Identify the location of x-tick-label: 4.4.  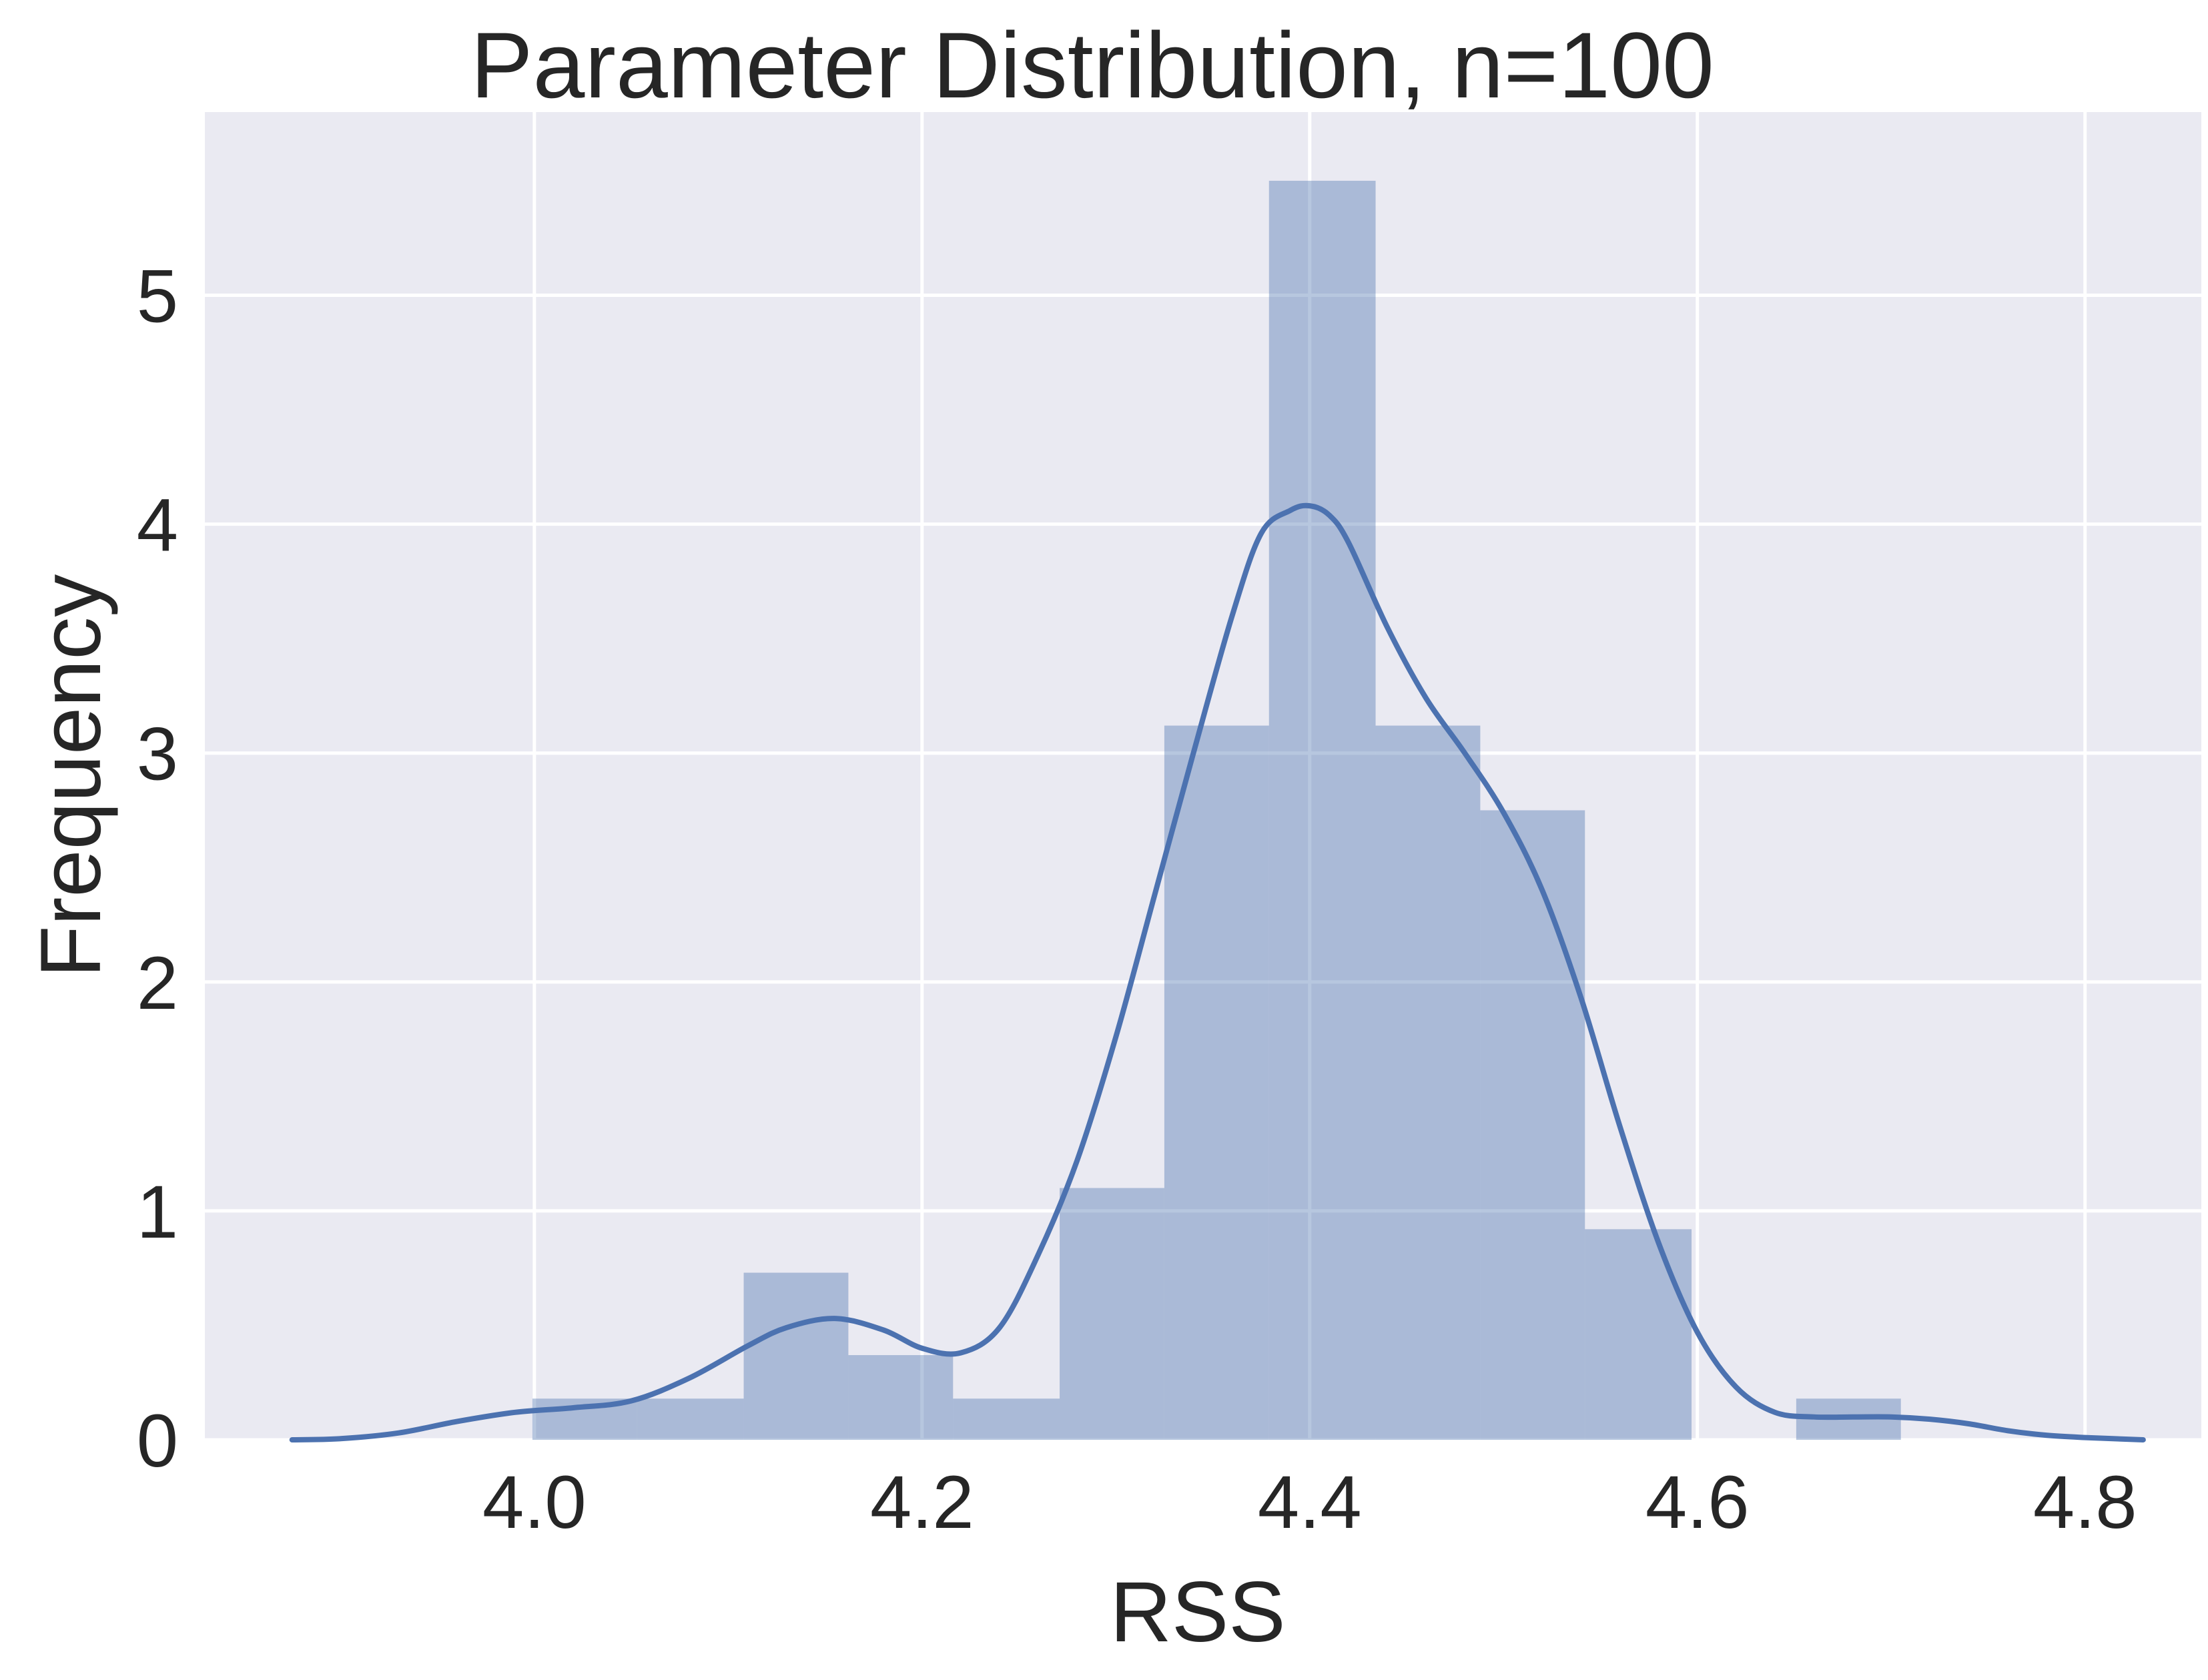
(1310, 1502).